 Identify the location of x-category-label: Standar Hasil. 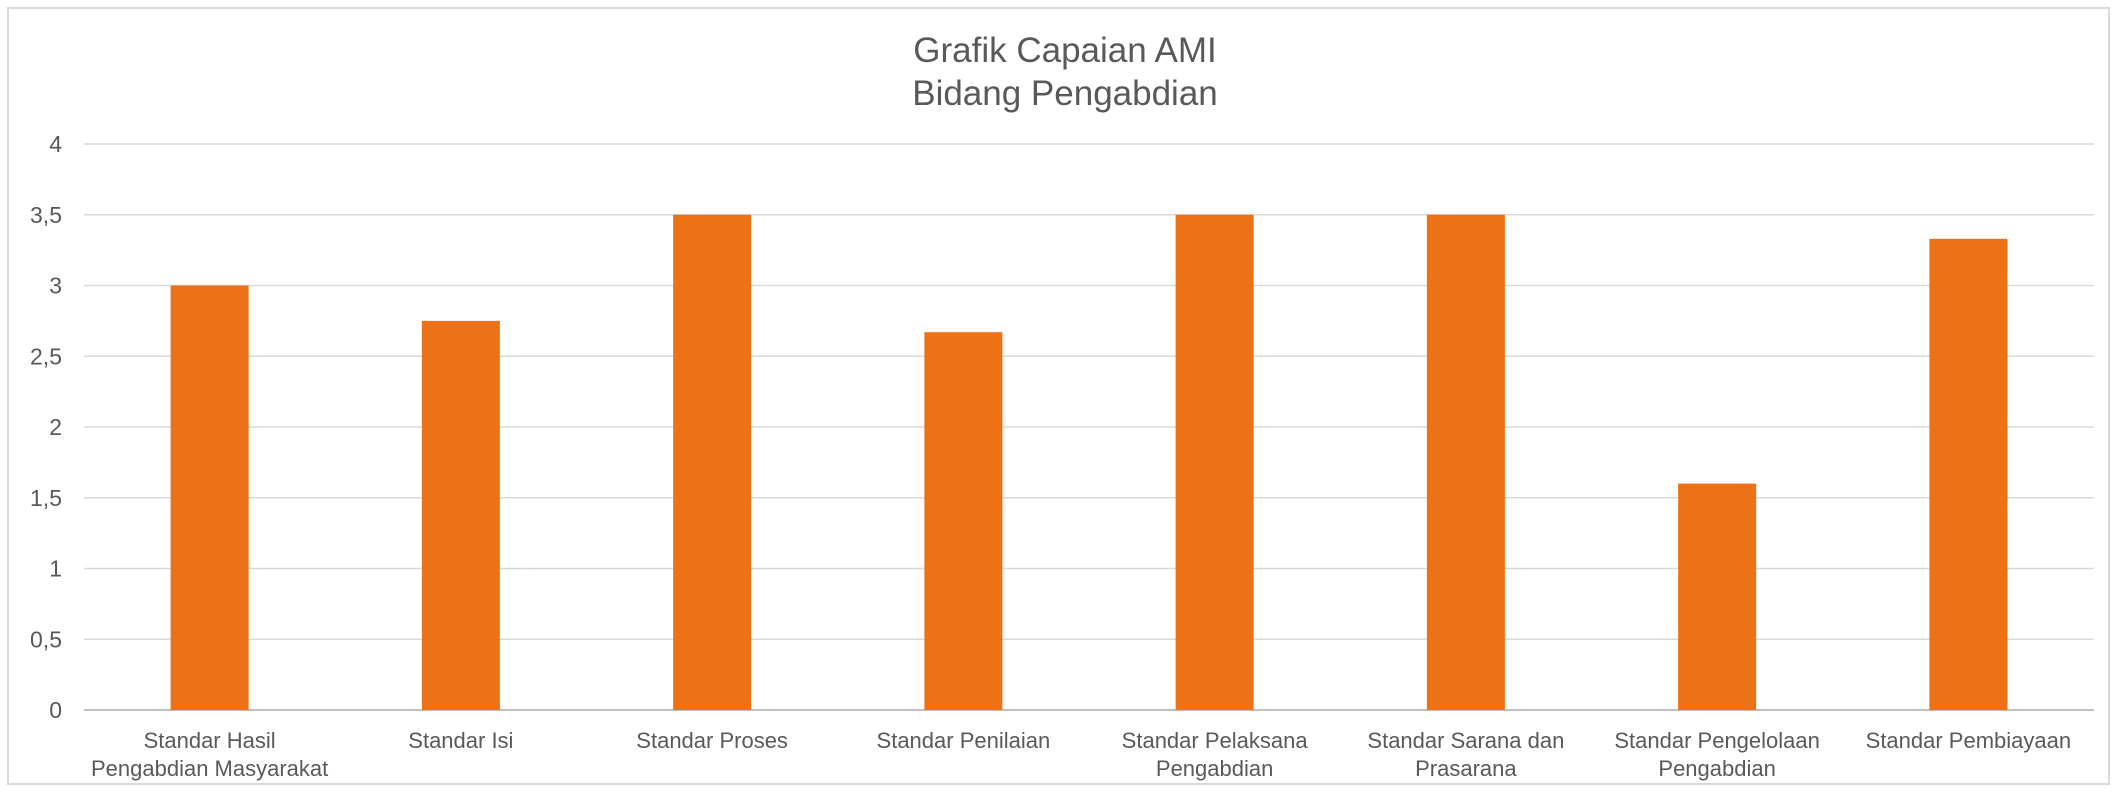
(210, 740).